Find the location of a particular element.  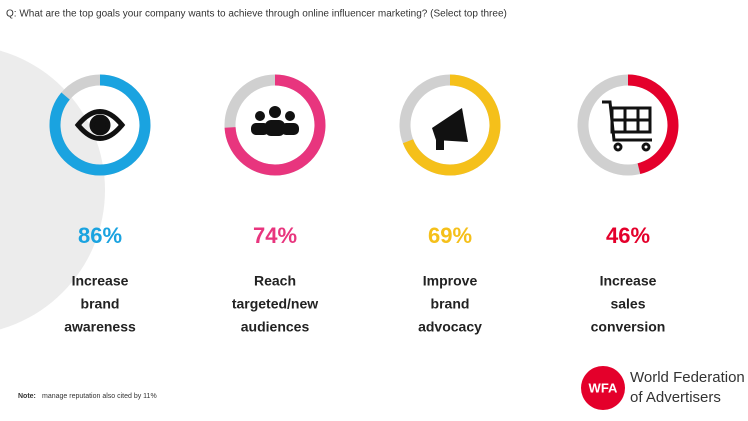

megaphone-icon is located at coordinates (450, 129).